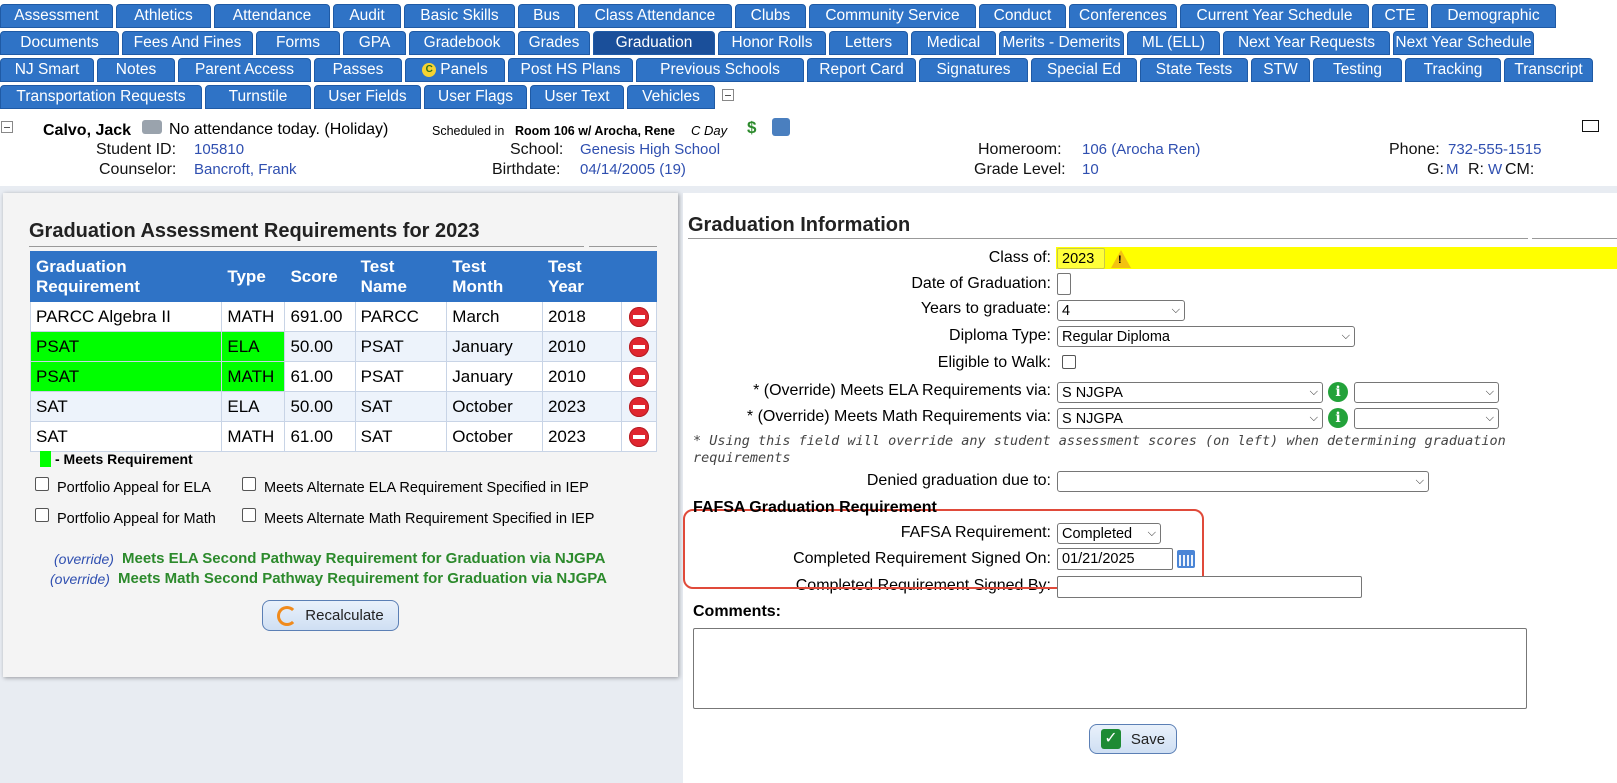 This screenshot has height=783, width=1617. What do you see at coordinates (1280, 70) in the screenshot?
I see `tab-stw: STW` at bounding box center [1280, 70].